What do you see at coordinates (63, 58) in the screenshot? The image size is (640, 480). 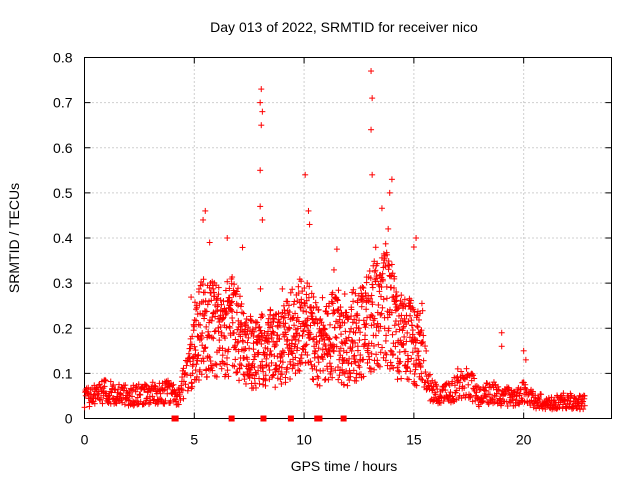 I see `y-tick-label: 0.8` at bounding box center [63, 58].